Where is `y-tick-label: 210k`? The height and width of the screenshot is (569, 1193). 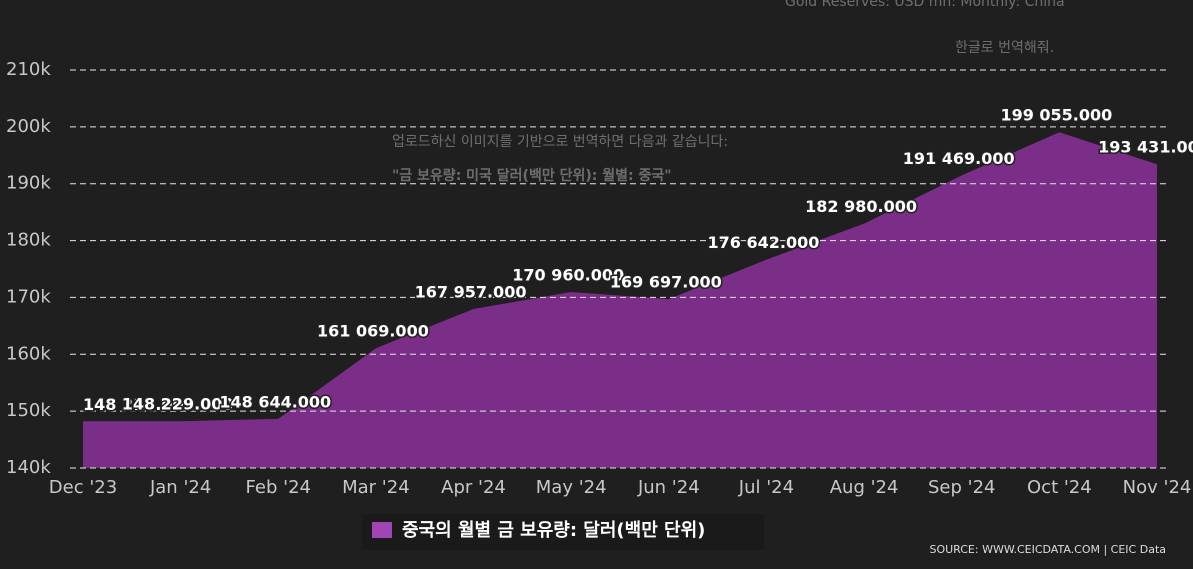
y-tick-label: 210k is located at coordinates (28, 69).